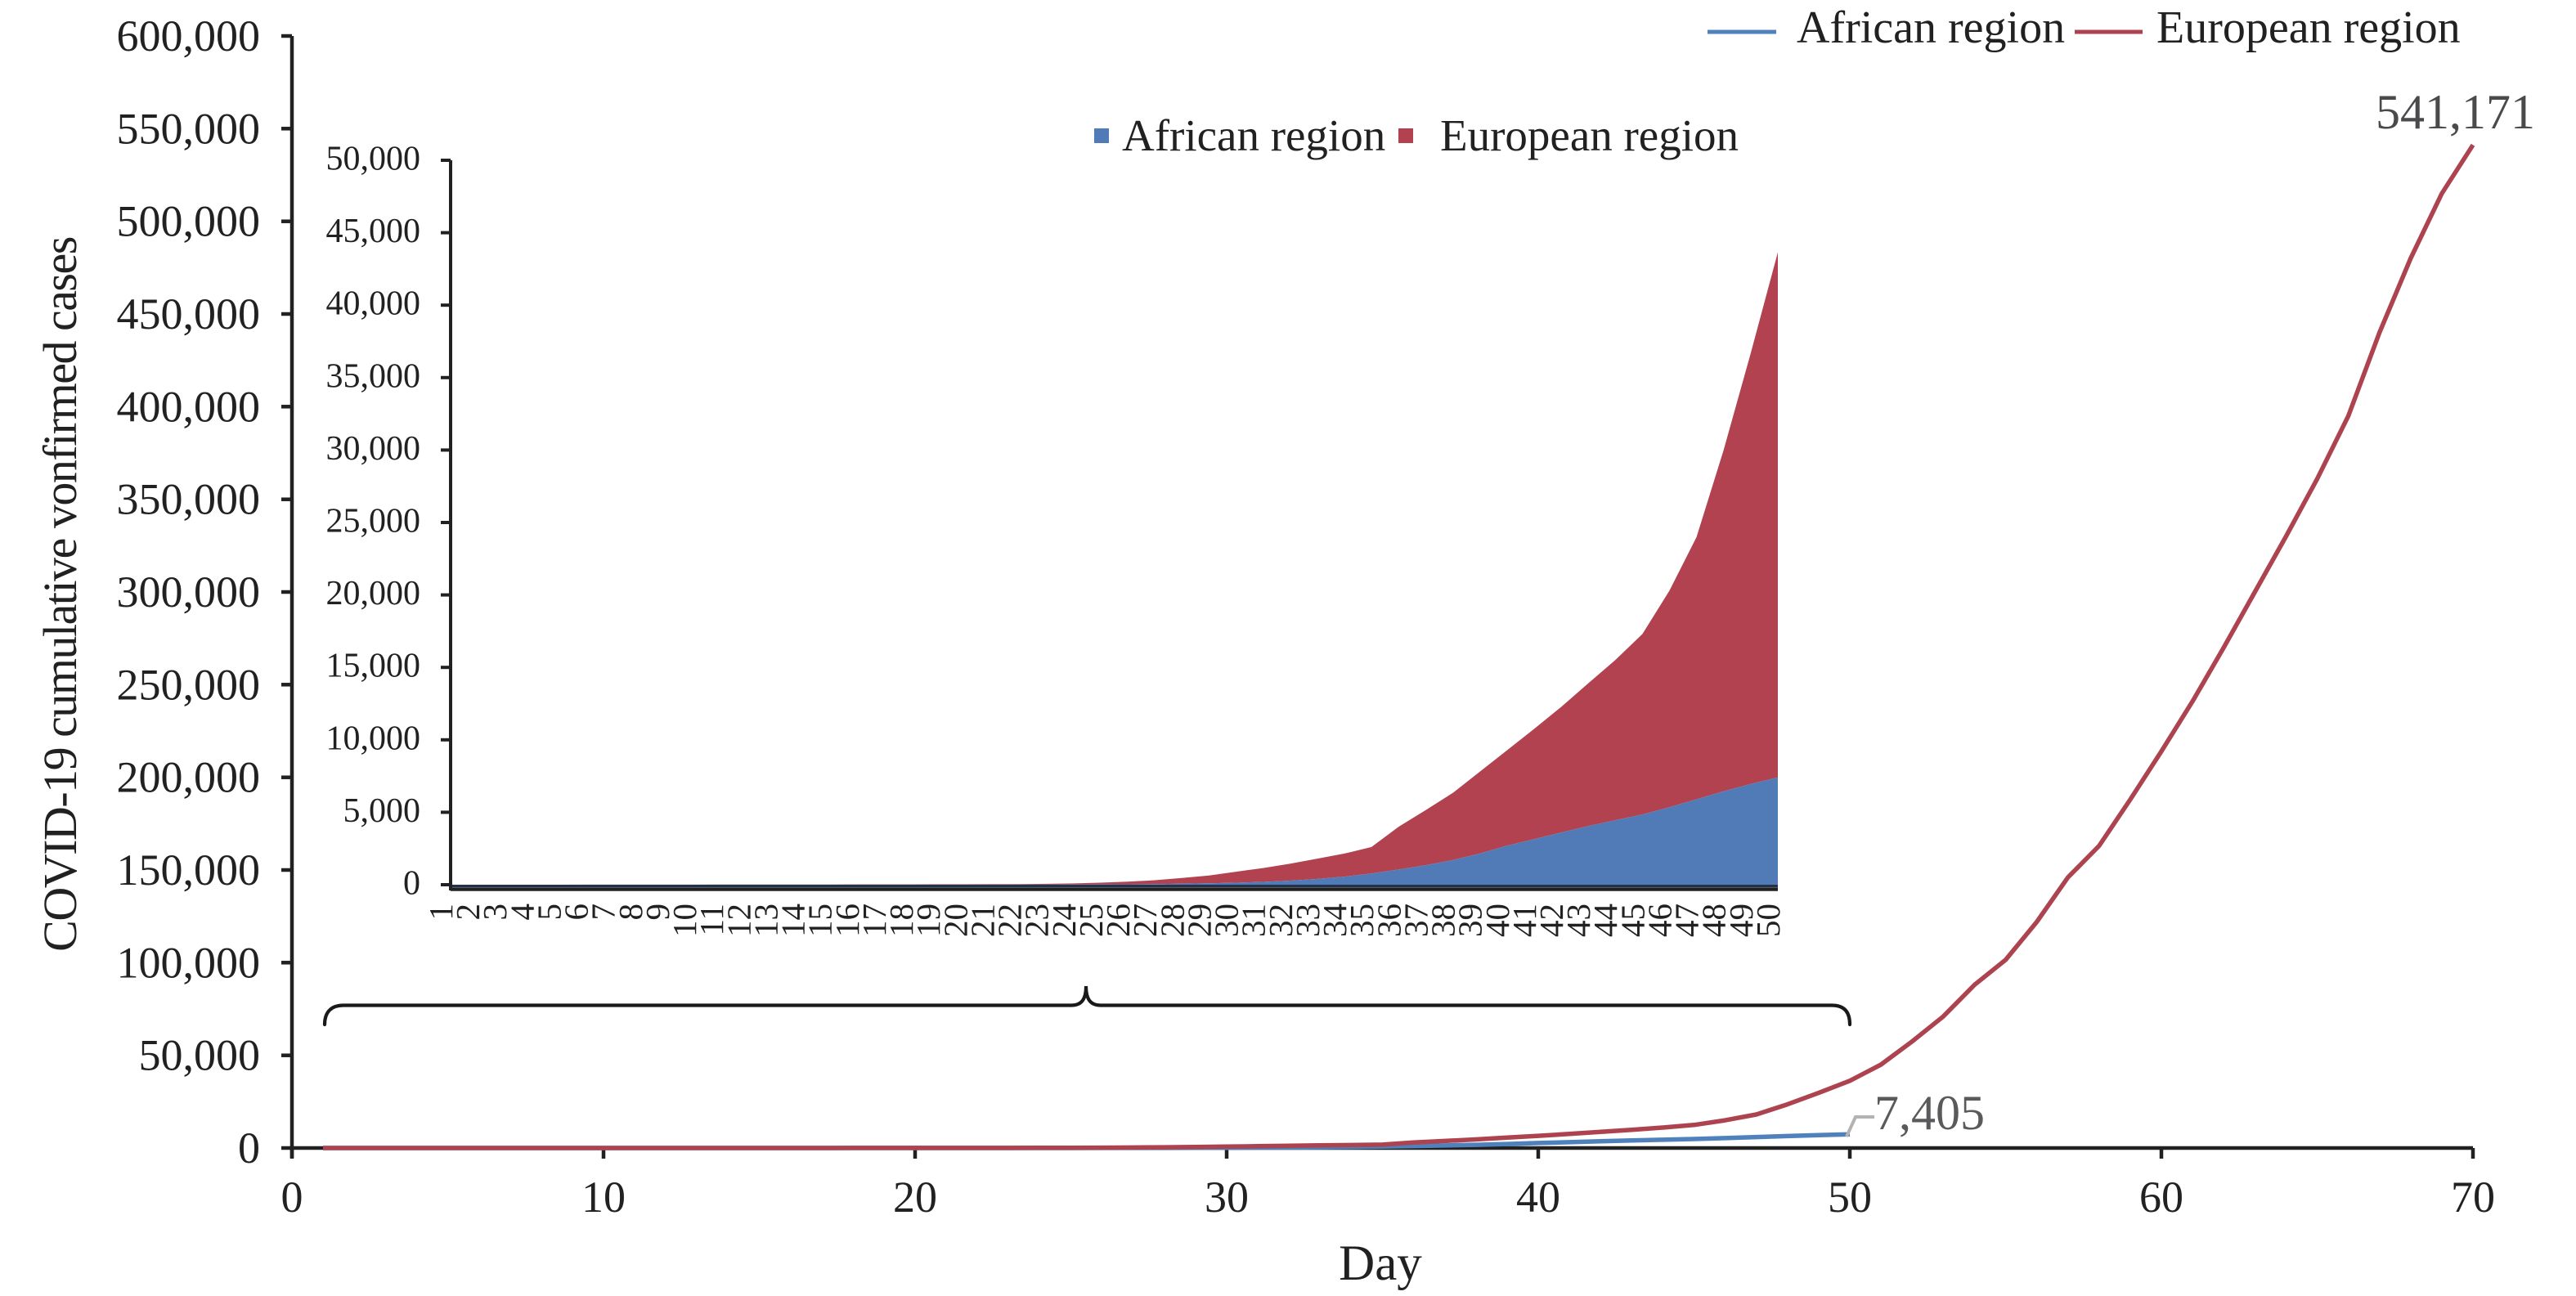 The width and height of the screenshot is (2576, 1296). What do you see at coordinates (766, 920) in the screenshot?
I see `svg-text: 13` at bounding box center [766, 920].